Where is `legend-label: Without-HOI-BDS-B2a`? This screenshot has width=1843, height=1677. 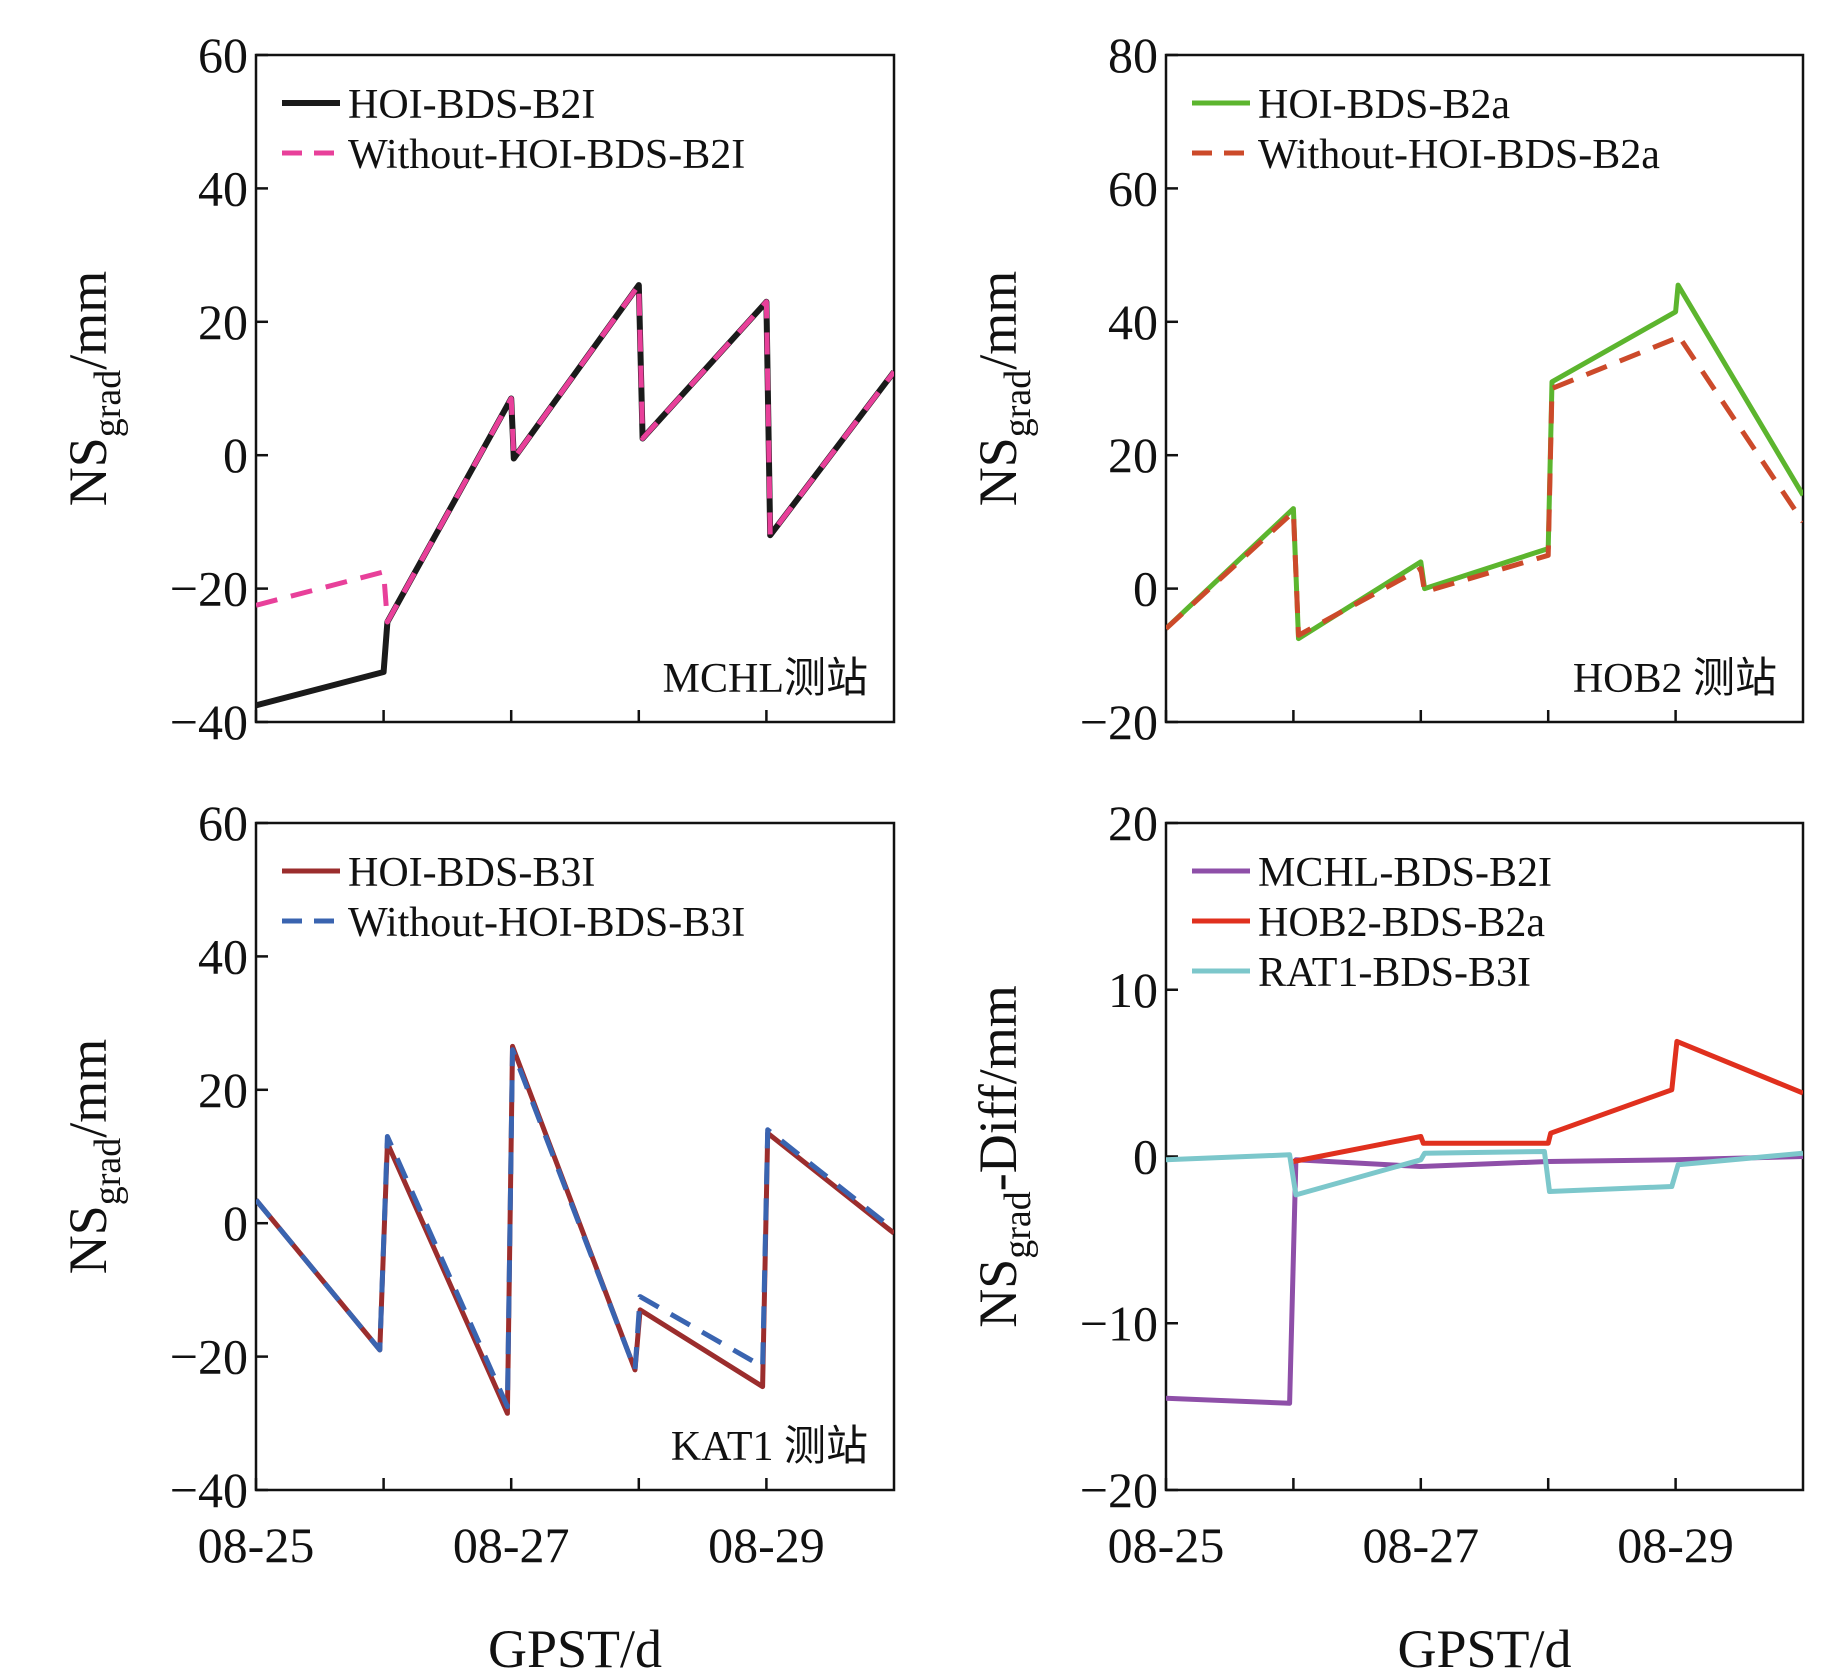 legend-label: Without-HOI-BDS-B2a is located at coordinates (1459, 155).